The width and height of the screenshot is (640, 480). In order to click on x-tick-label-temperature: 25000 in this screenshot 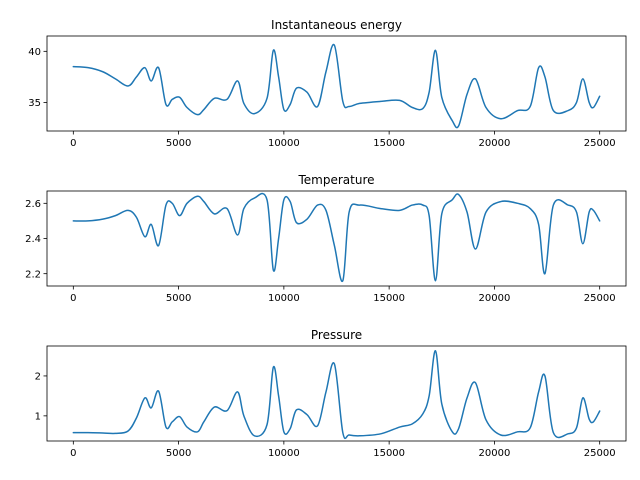, I will do `click(600, 298)`.